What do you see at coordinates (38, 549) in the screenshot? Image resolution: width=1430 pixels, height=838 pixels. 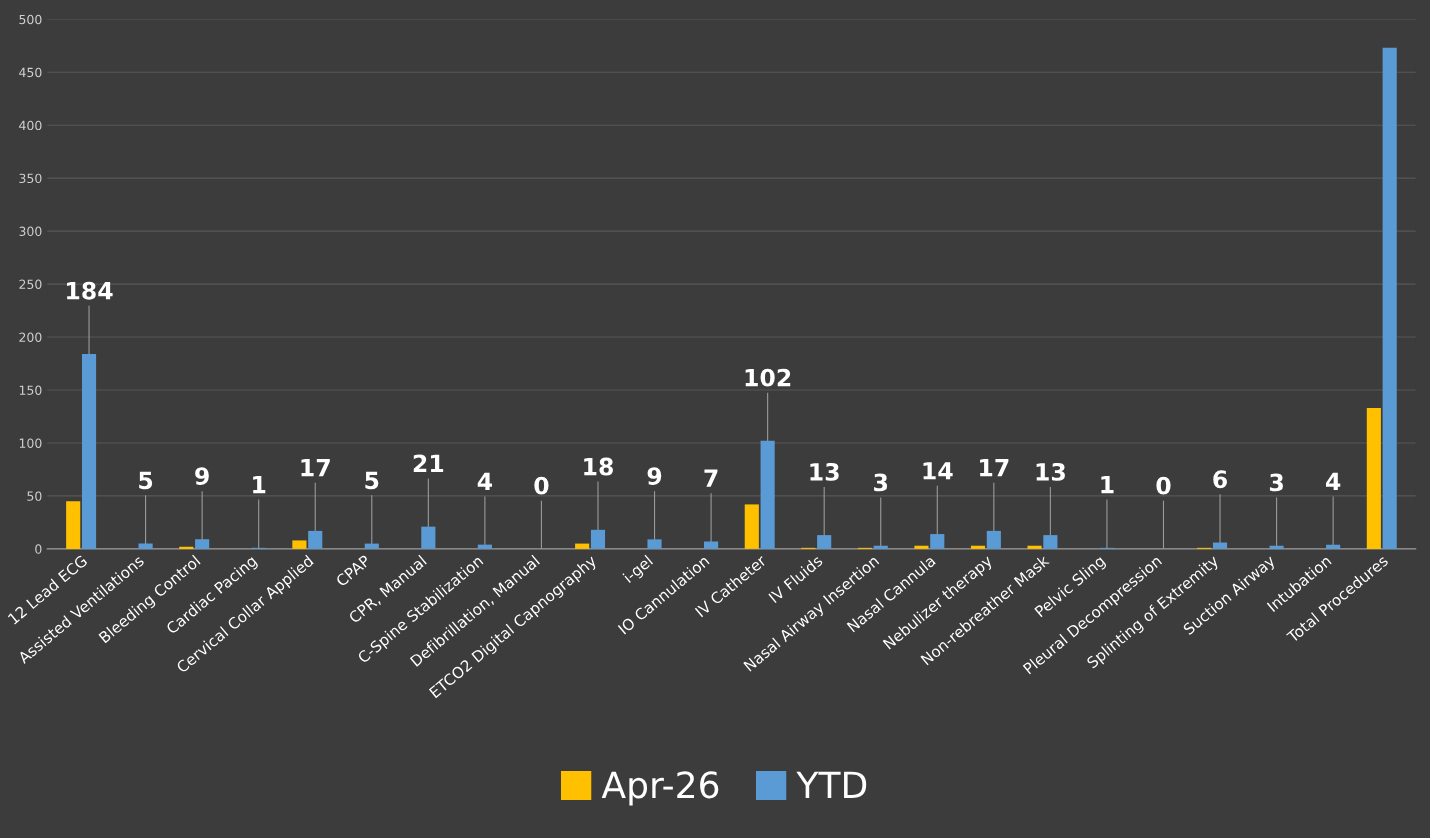 I see `y-tick-label: 0` at bounding box center [38, 549].